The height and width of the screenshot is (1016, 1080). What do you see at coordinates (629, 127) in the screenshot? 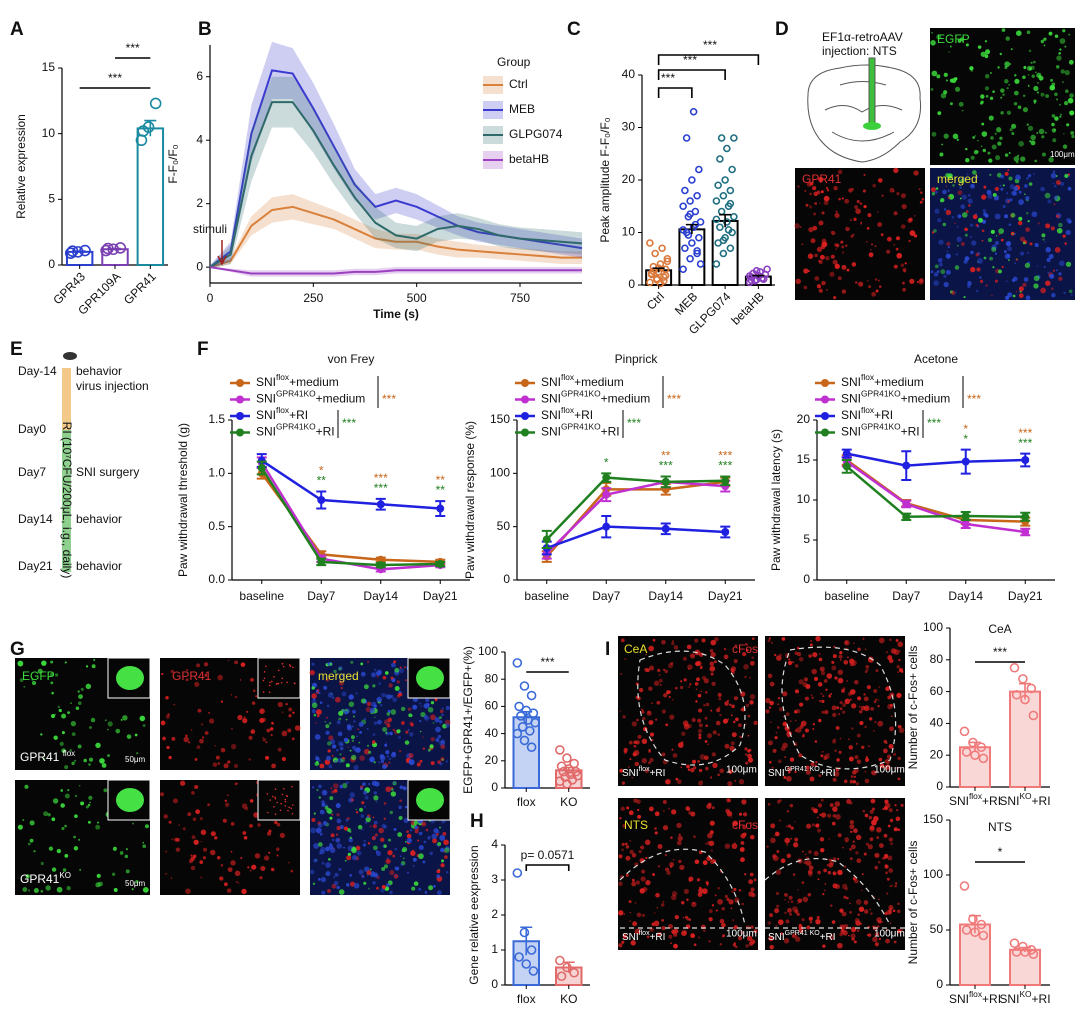
I see `y-tick-label: 30` at bounding box center [629, 127].